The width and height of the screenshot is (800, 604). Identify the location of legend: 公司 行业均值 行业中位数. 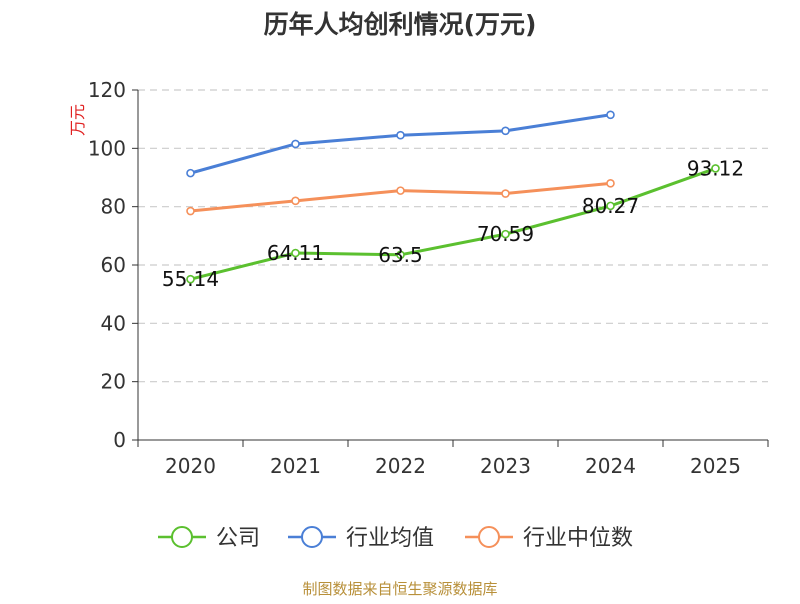
(395, 538).